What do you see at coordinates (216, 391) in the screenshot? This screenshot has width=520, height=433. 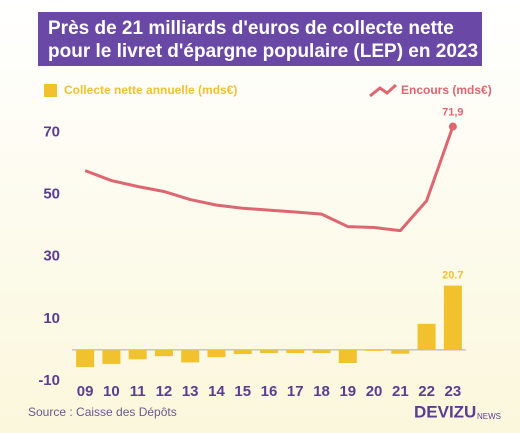 I see `x-tick-label: 14` at bounding box center [216, 391].